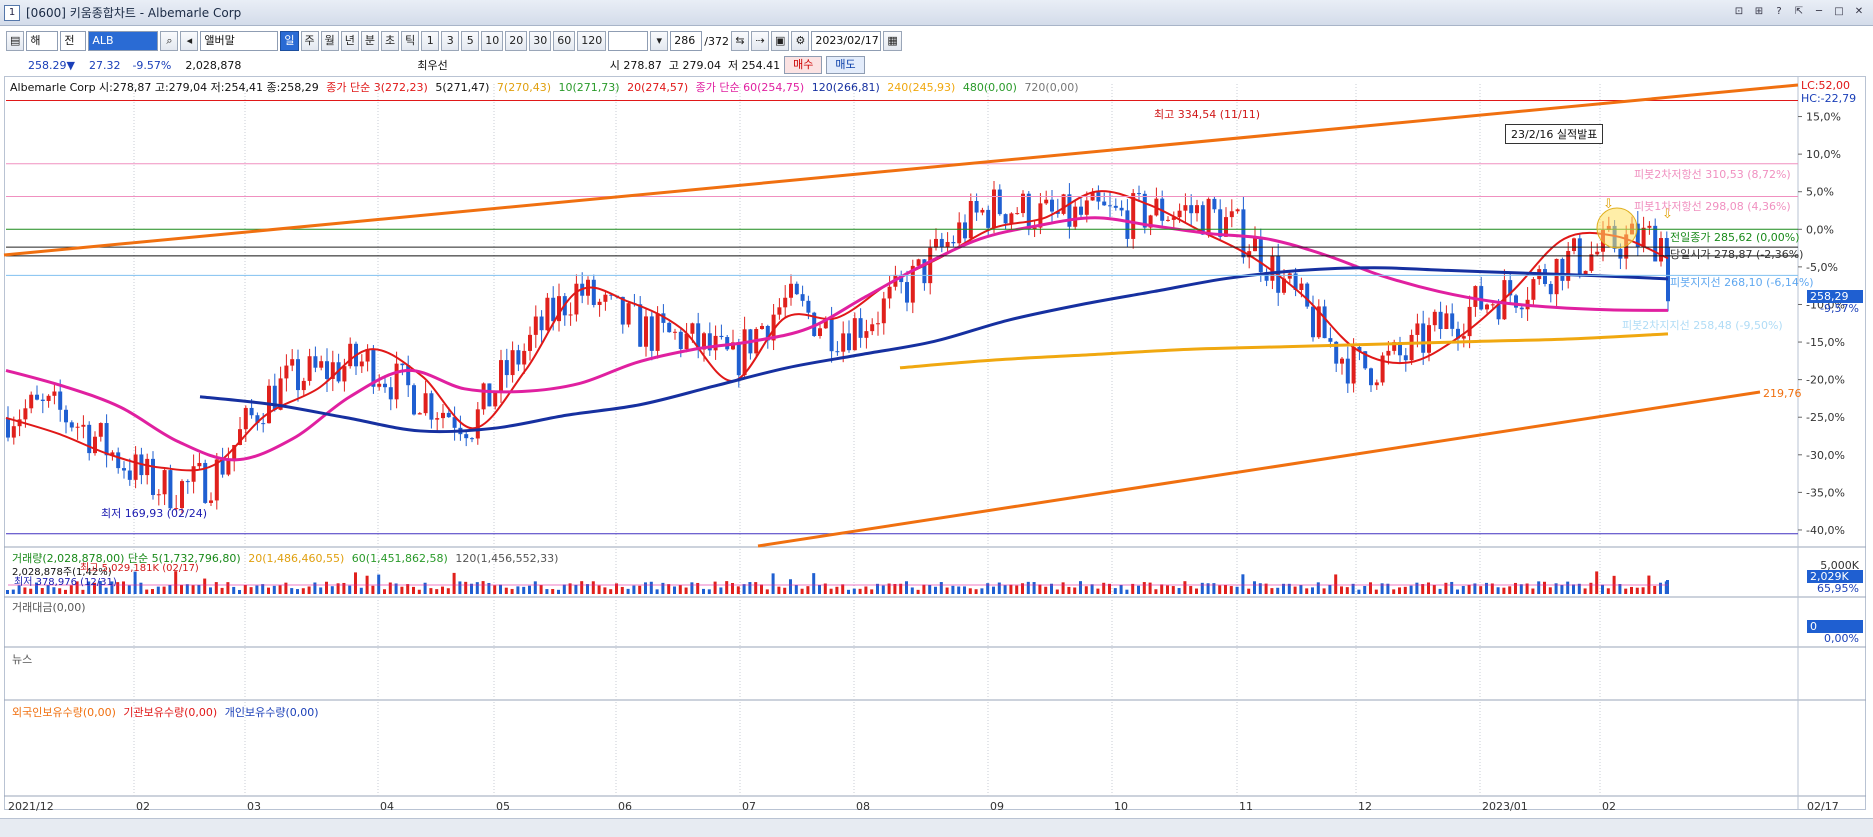 The width and height of the screenshot is (1873, 837). Describe the element at coordinates (134, 13) in the screenshot. I see `window-title: [0600] 키움종합차트 - Albemarle Corp` at that location.